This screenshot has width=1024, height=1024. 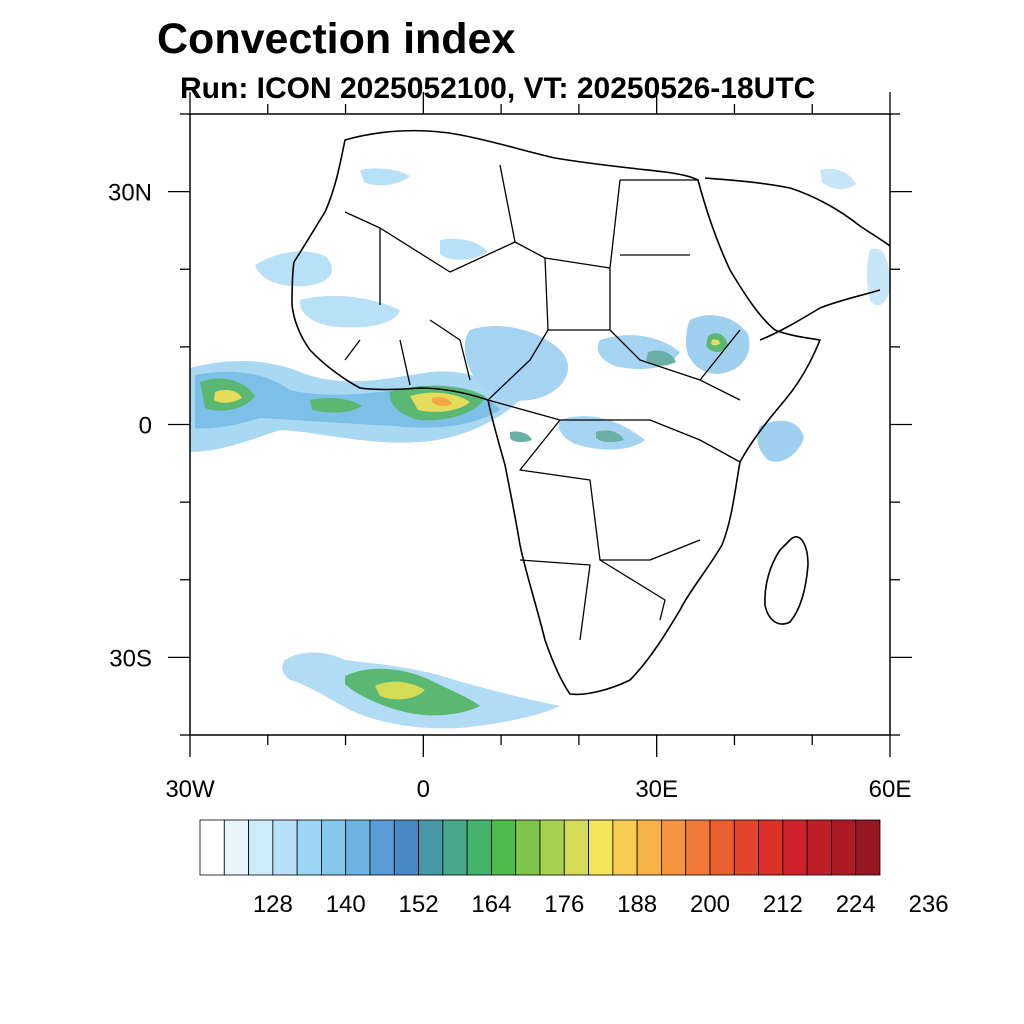 I want to click on colorbar-tick-label: 212, so click(x=783, y=904).